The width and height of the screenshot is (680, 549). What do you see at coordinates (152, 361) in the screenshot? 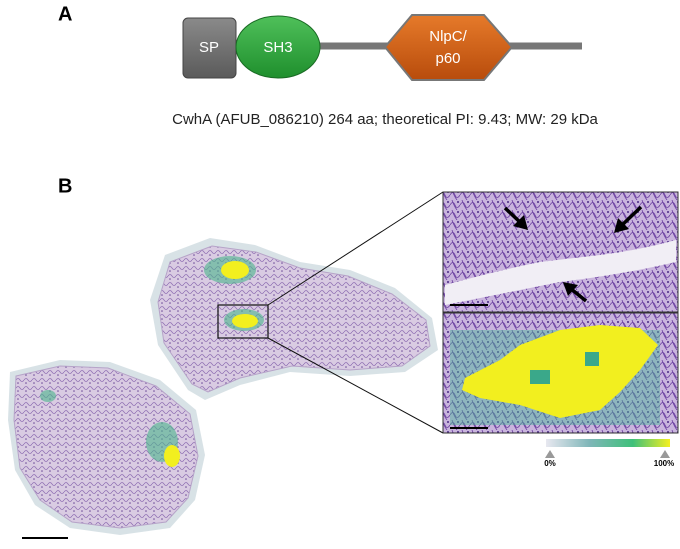
I see `heatmap-blobs` at bounding box center [152, 361].